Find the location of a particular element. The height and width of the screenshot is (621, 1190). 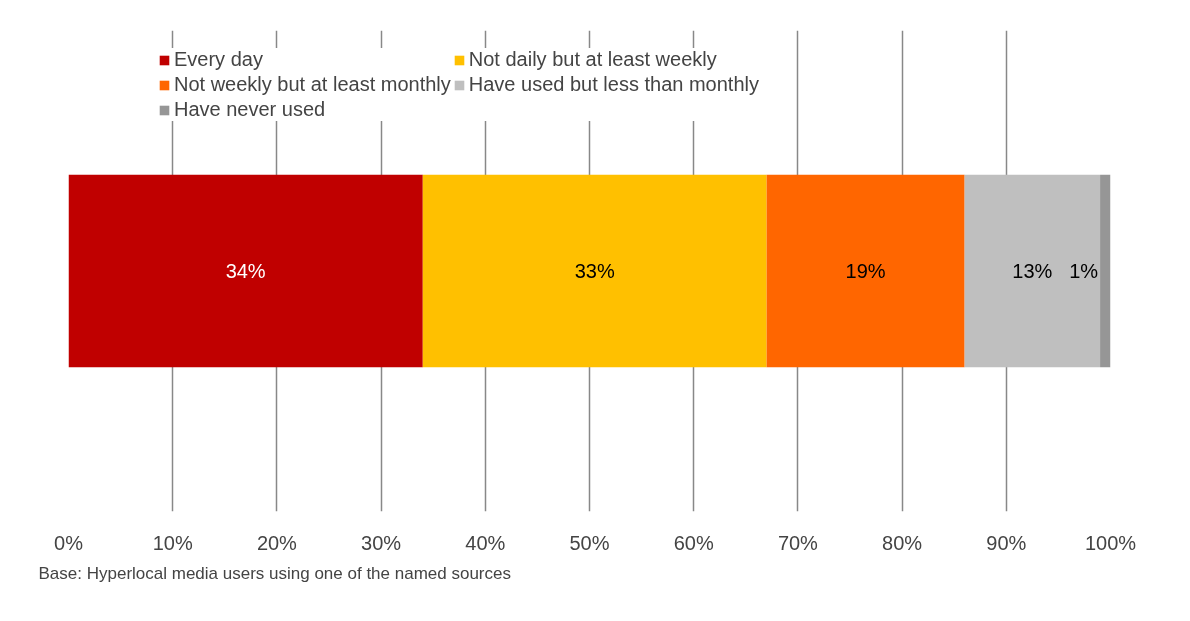

data-label: 33% is located at coordinates (594, 271).